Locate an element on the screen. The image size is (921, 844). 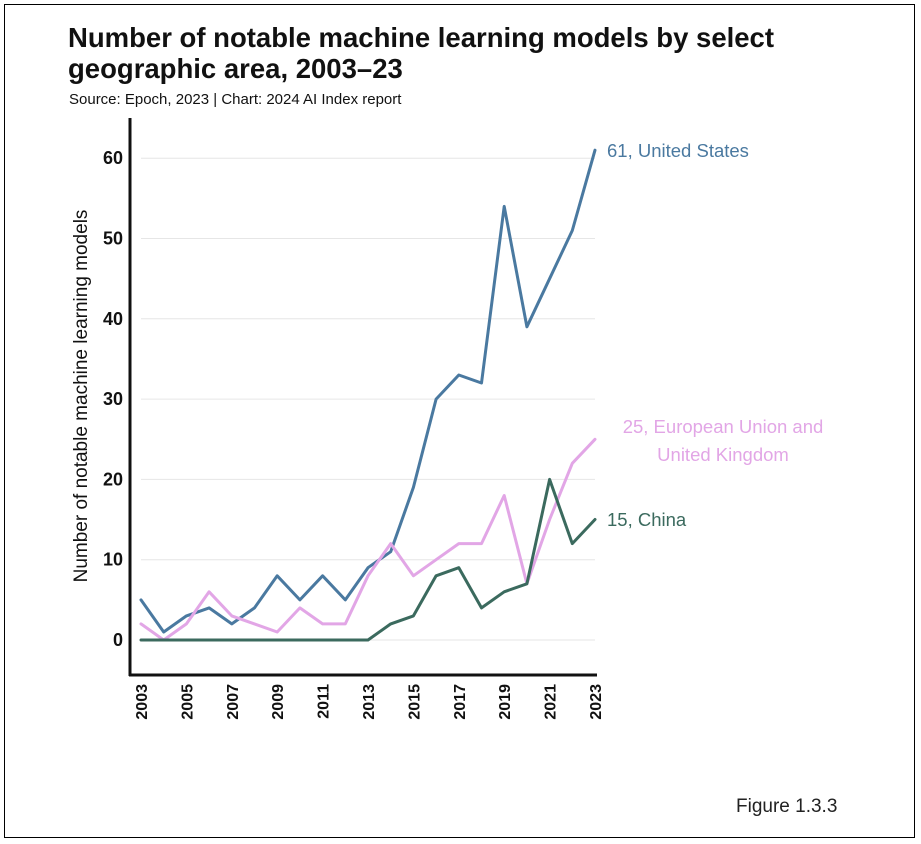
x-tick-label: 2017 is located at coordinates (460, 702).